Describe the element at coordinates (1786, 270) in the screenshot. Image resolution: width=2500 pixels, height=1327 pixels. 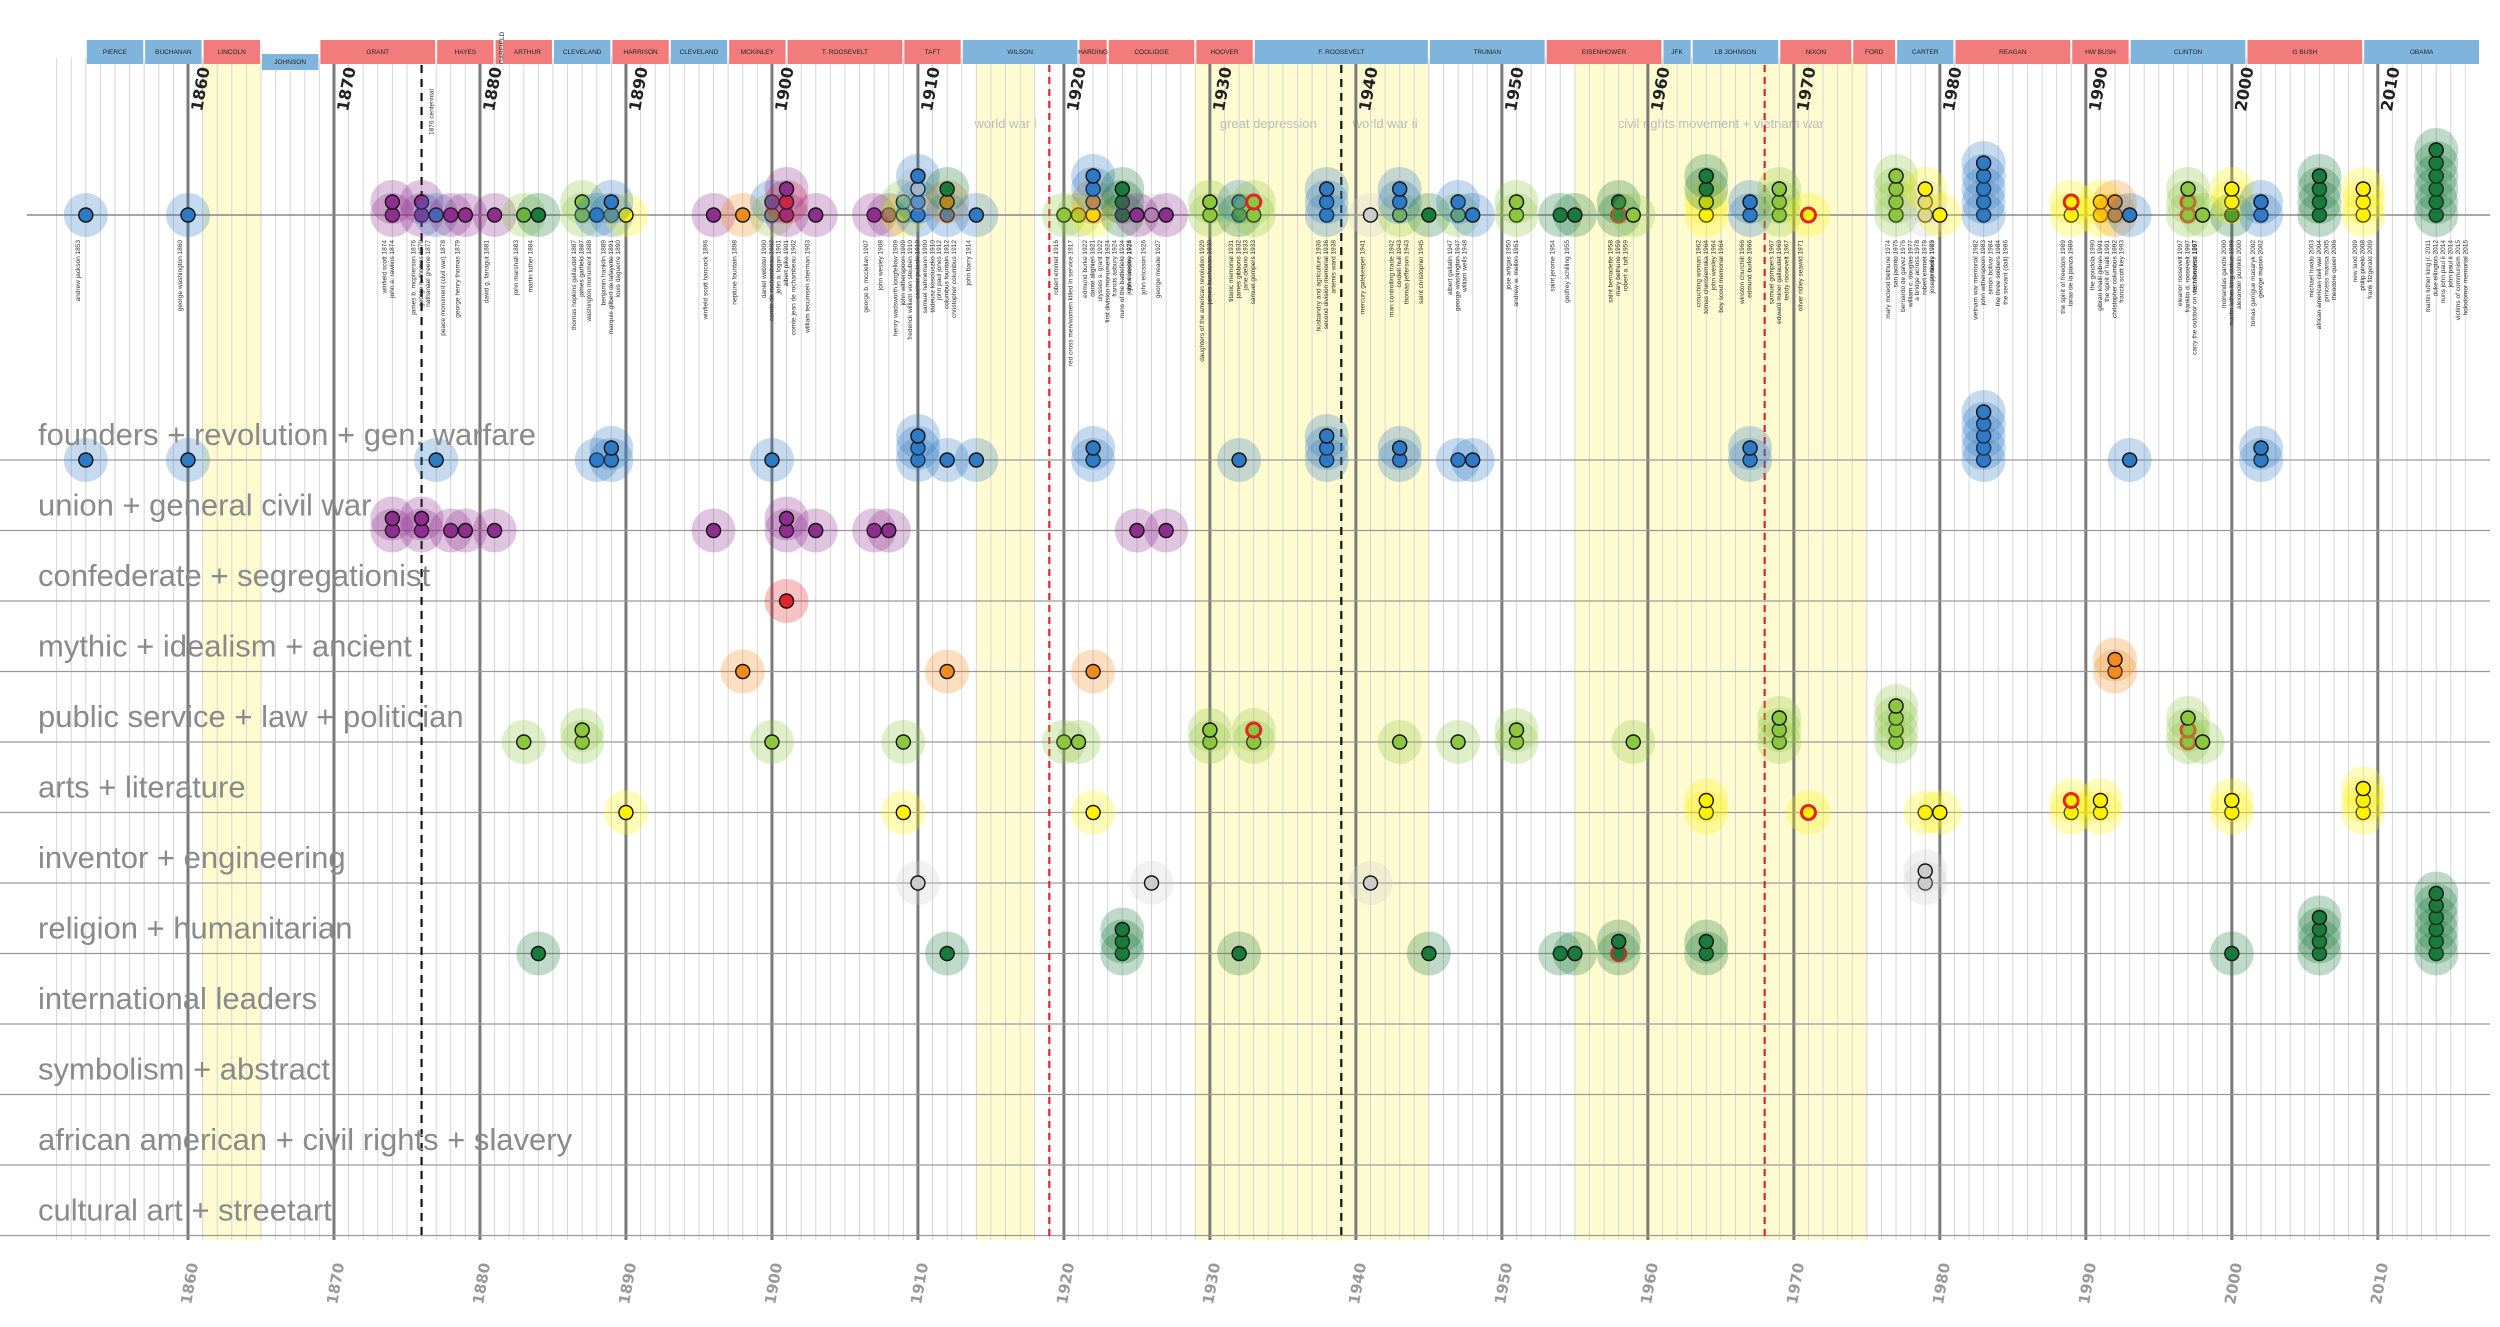
I see `memorial-label-teddy-roosevelt-1967: teddy roosevelt 1967` at that location.